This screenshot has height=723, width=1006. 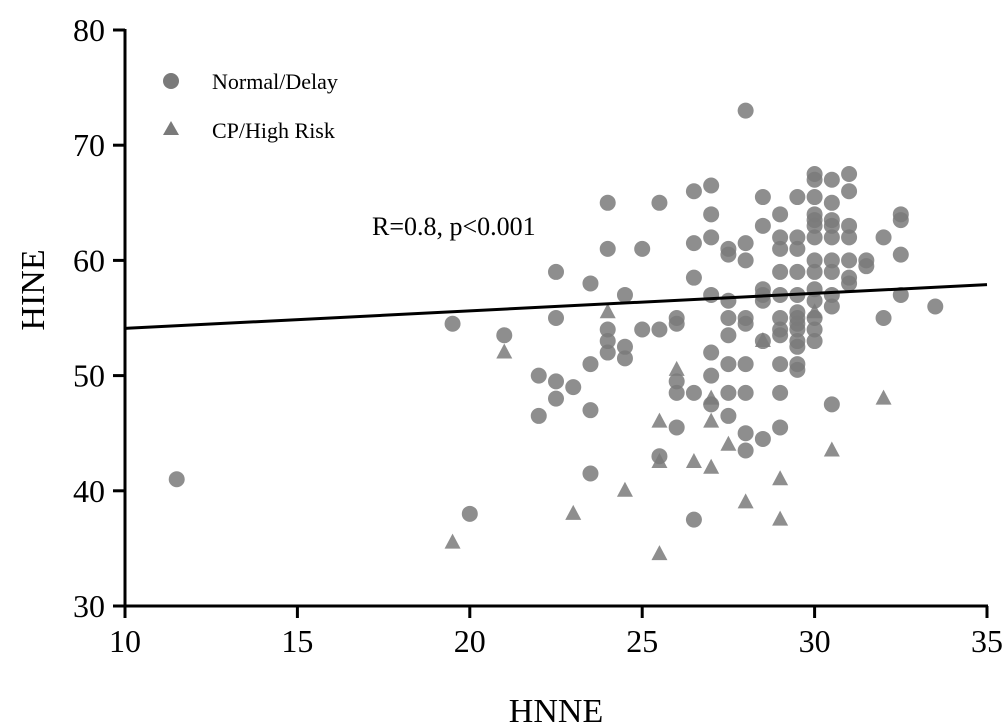 What do you see at coordinates (987, 641) in the screenshot?
I see `x-tick-label: 35` at bounding box center [987, 641].